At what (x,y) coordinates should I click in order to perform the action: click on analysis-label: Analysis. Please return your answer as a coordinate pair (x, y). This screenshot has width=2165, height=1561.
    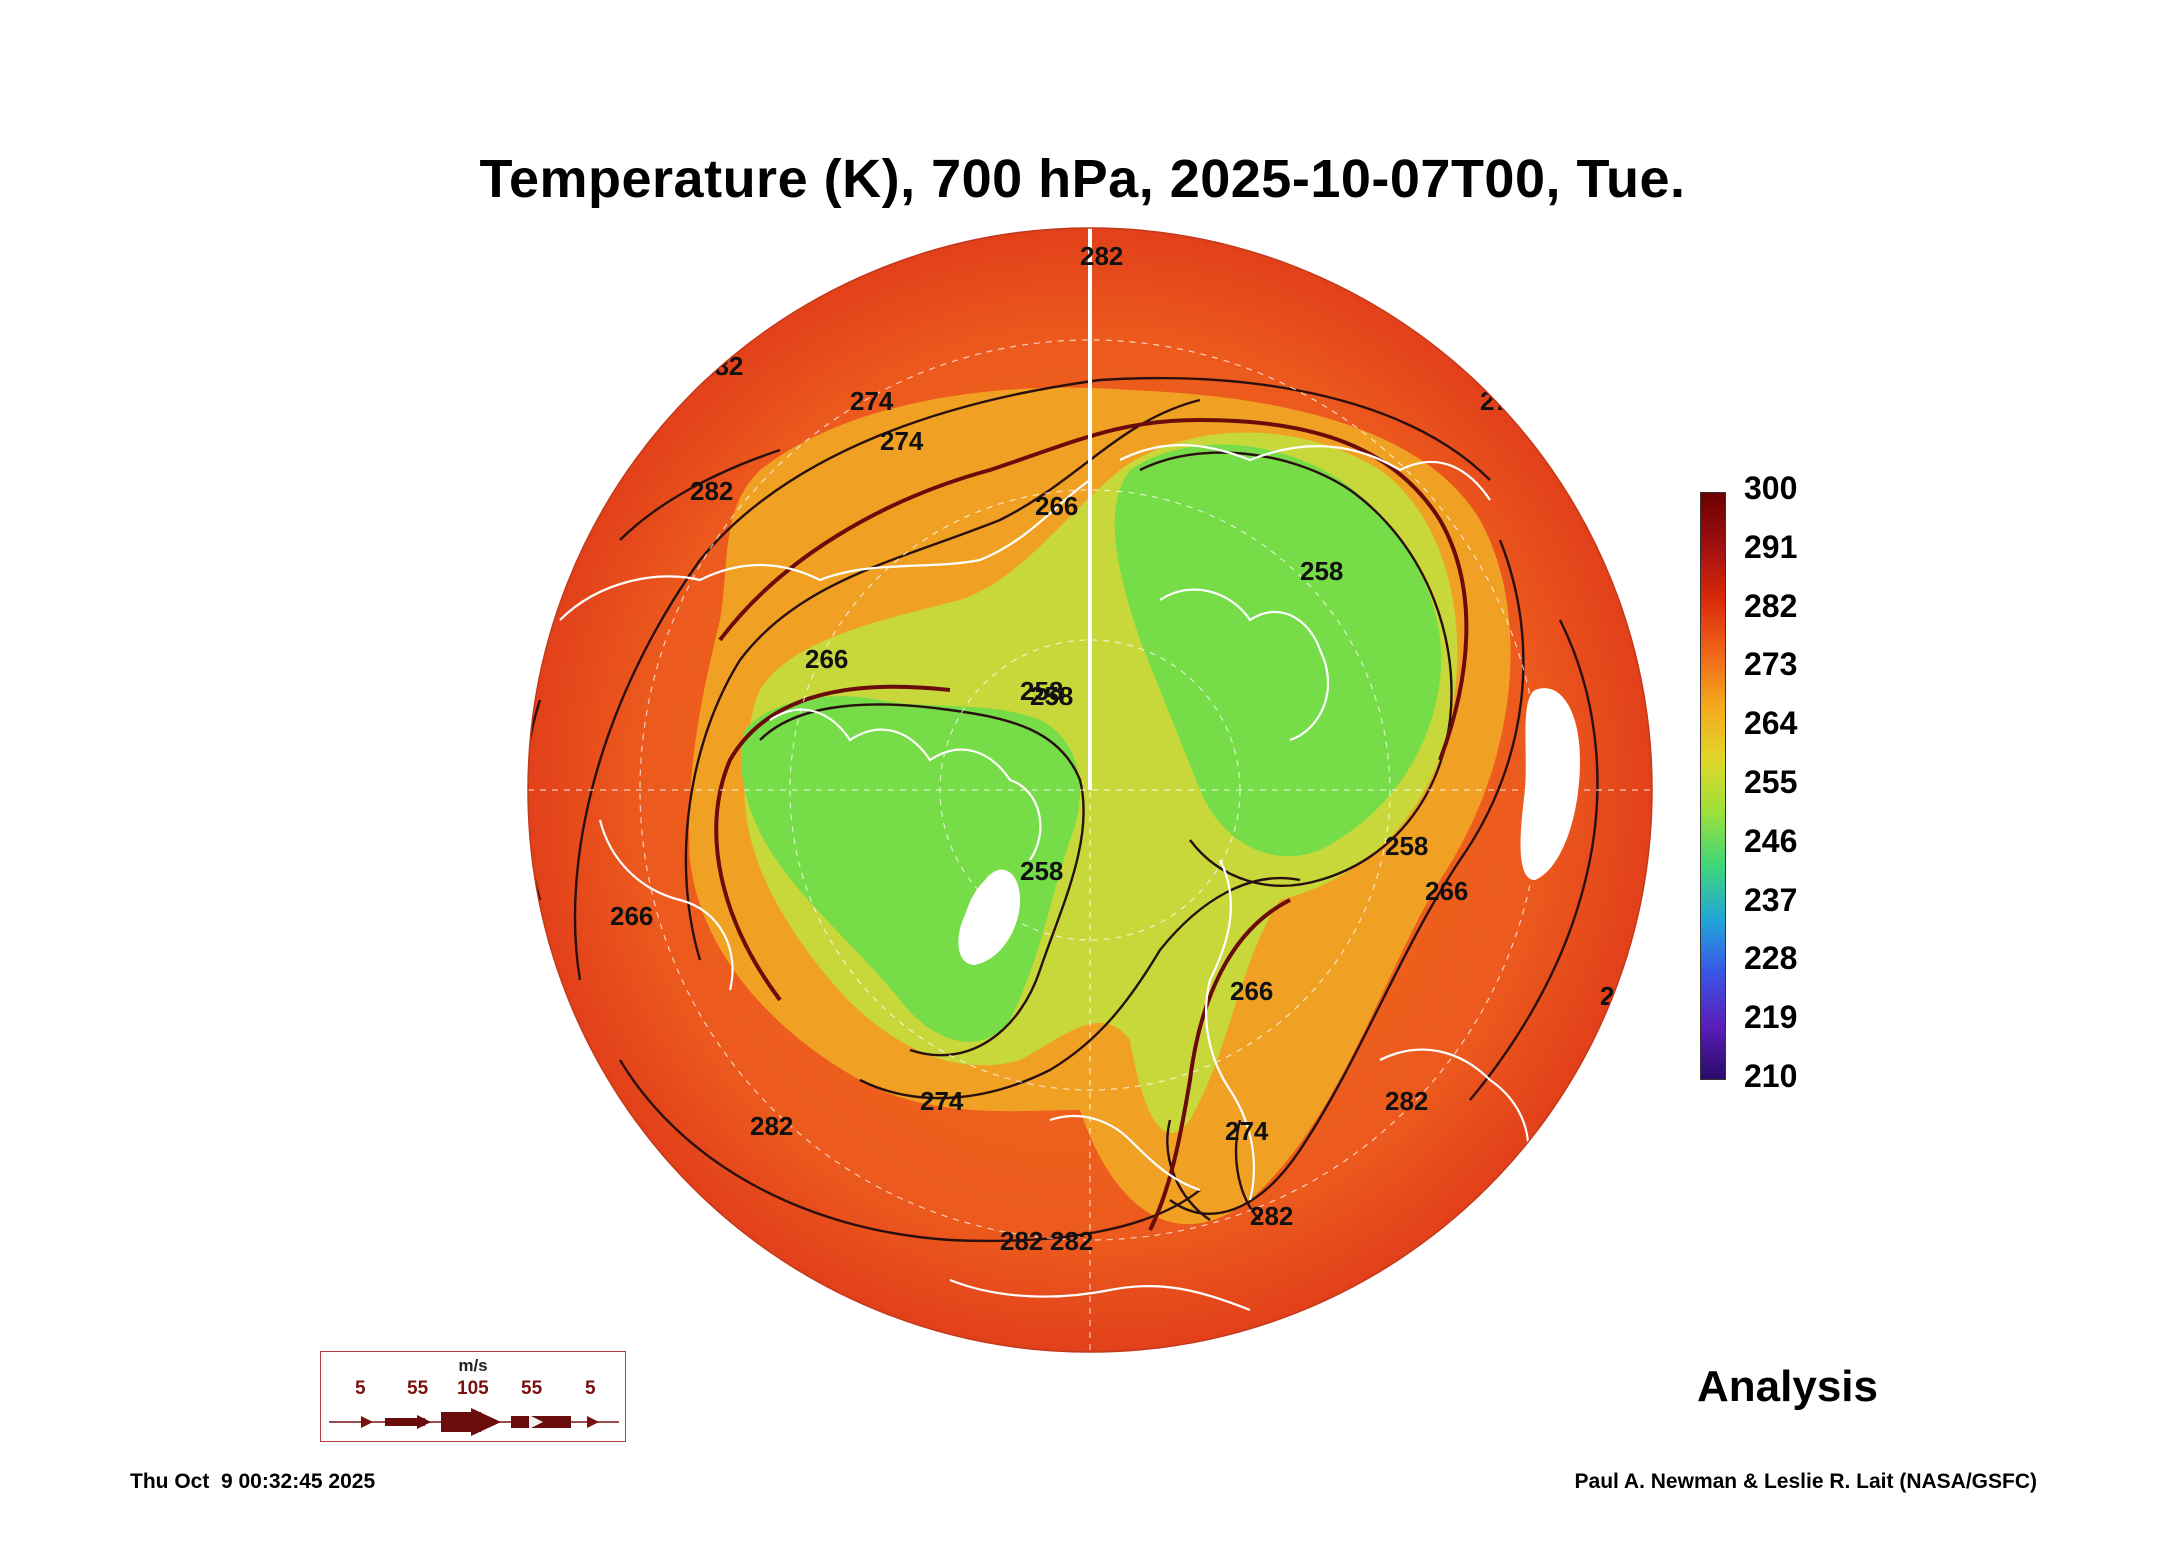
    Looking at the image, I should click on (1787, 1386).